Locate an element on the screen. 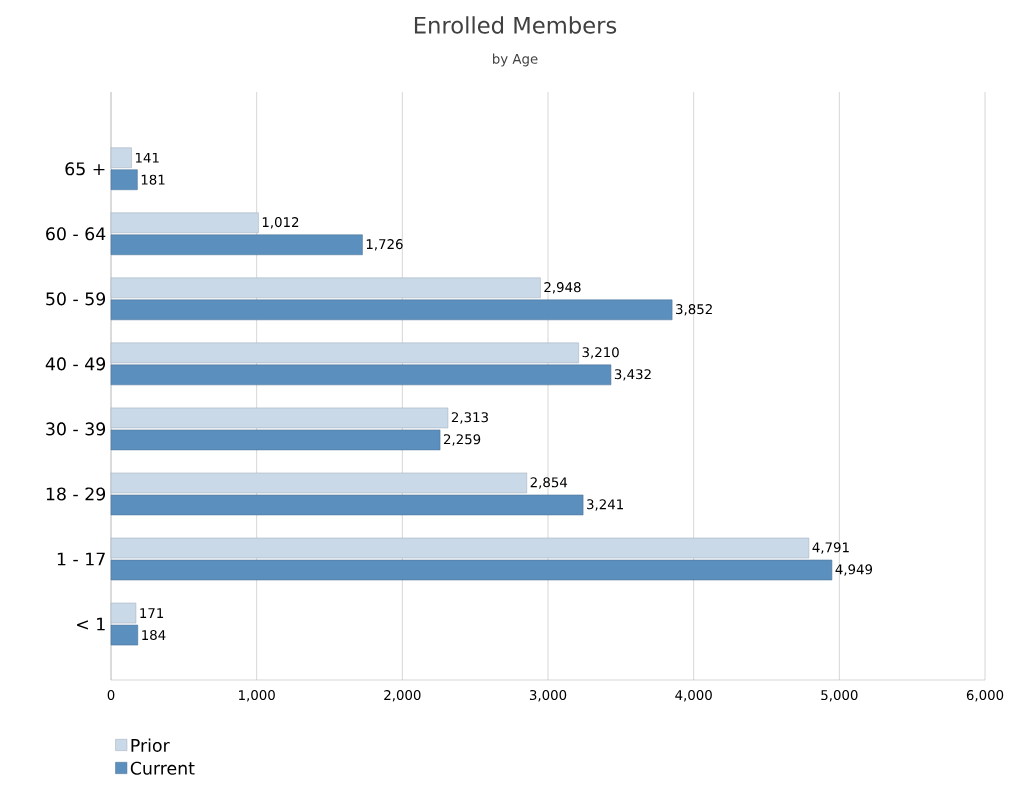 The image size is (1025, 792). y-tick-label: 50 - 59 is located at coordinates (76, 299).